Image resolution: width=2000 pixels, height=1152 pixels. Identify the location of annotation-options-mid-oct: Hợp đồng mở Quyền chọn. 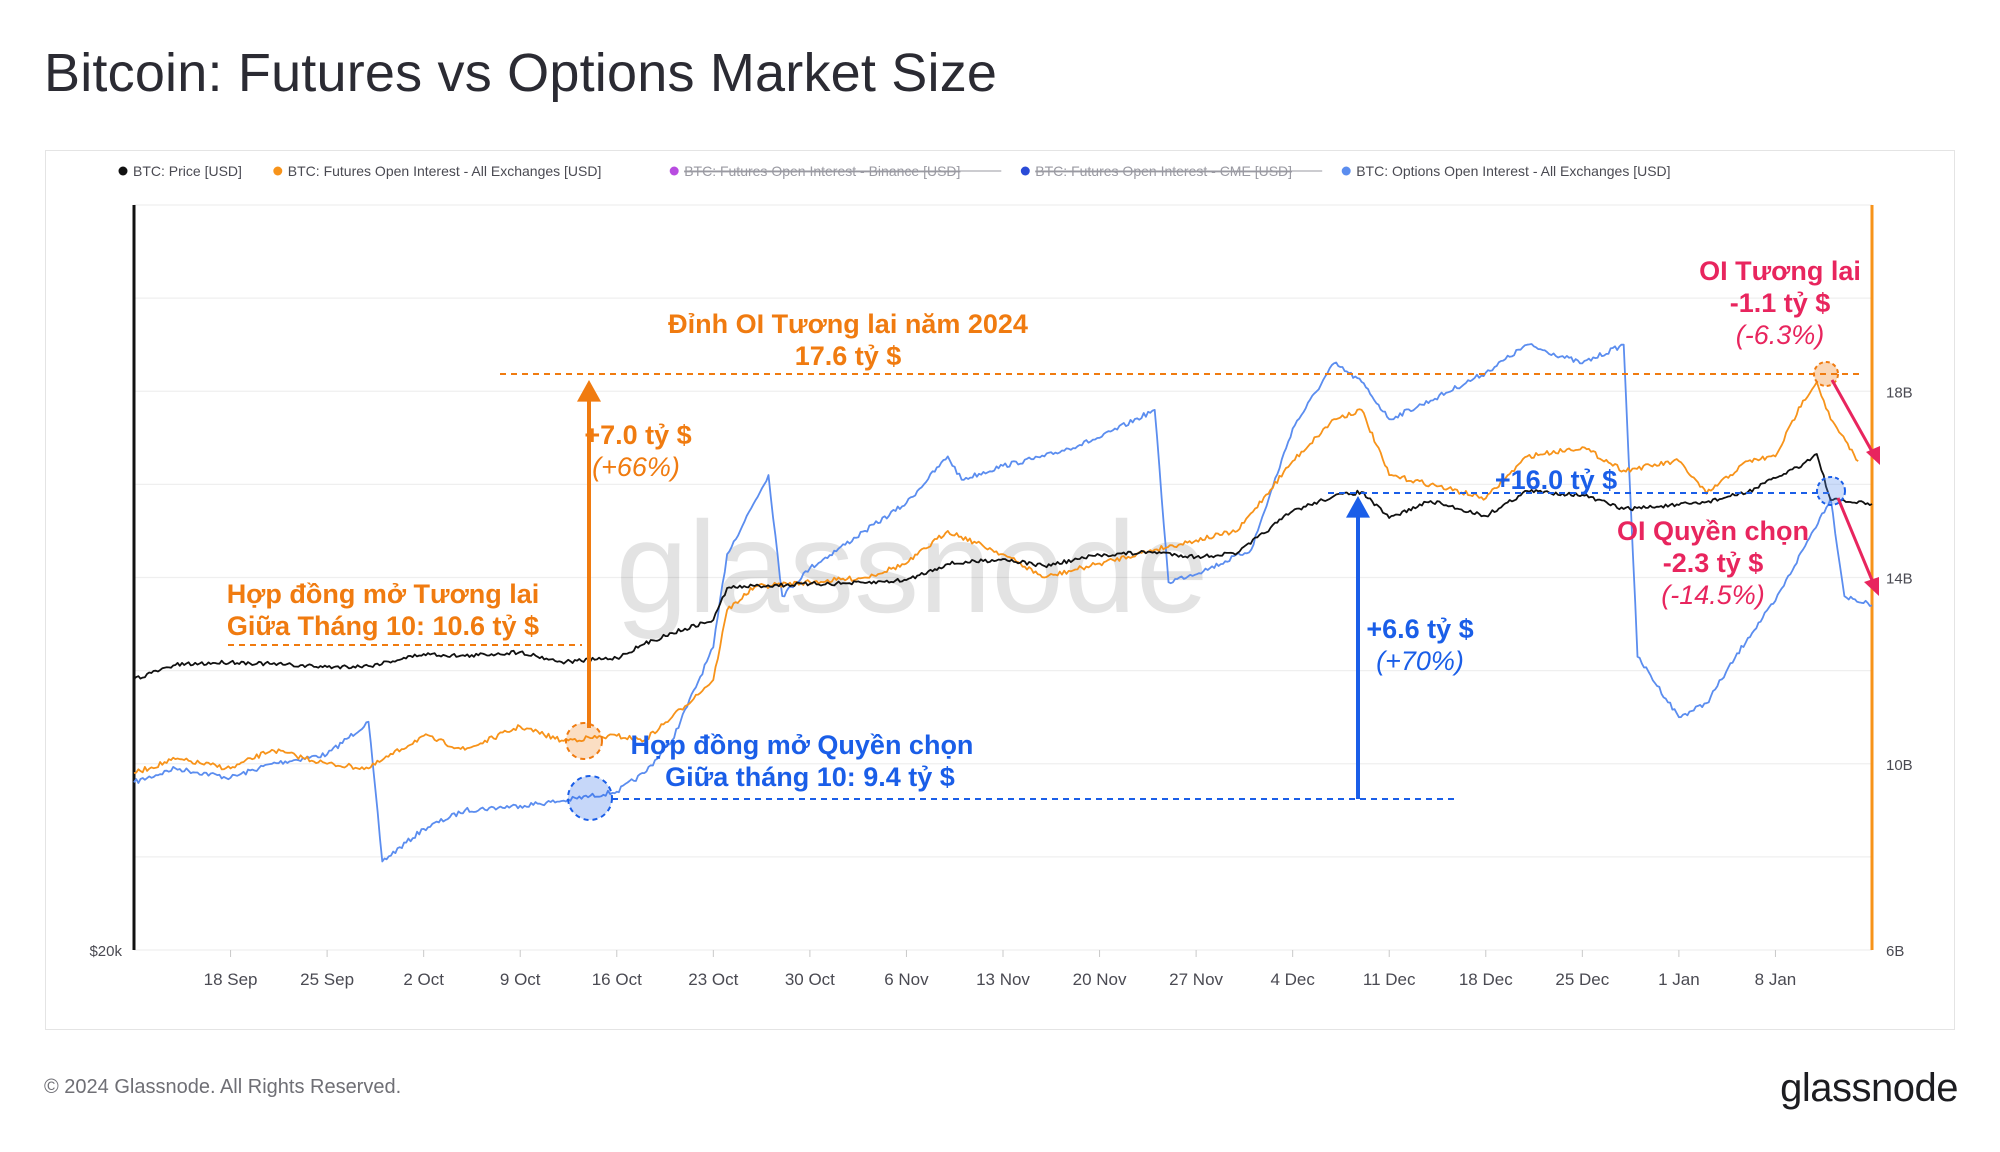
(802, 745).